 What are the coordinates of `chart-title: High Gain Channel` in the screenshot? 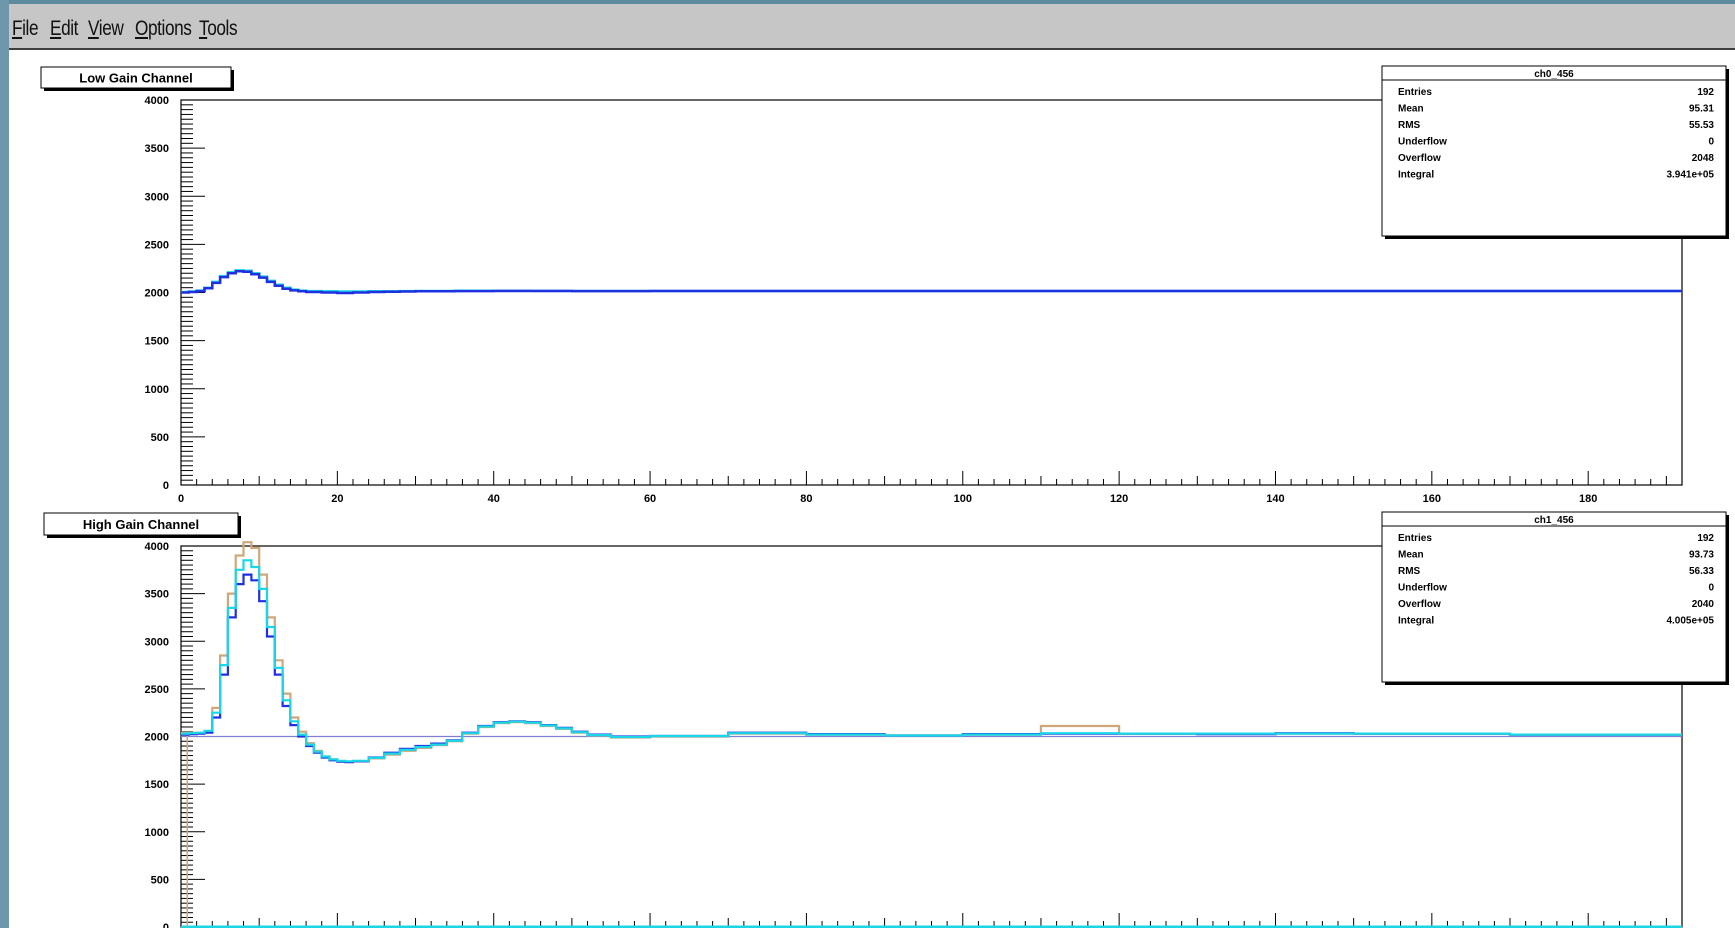 It's located at (141, 524).